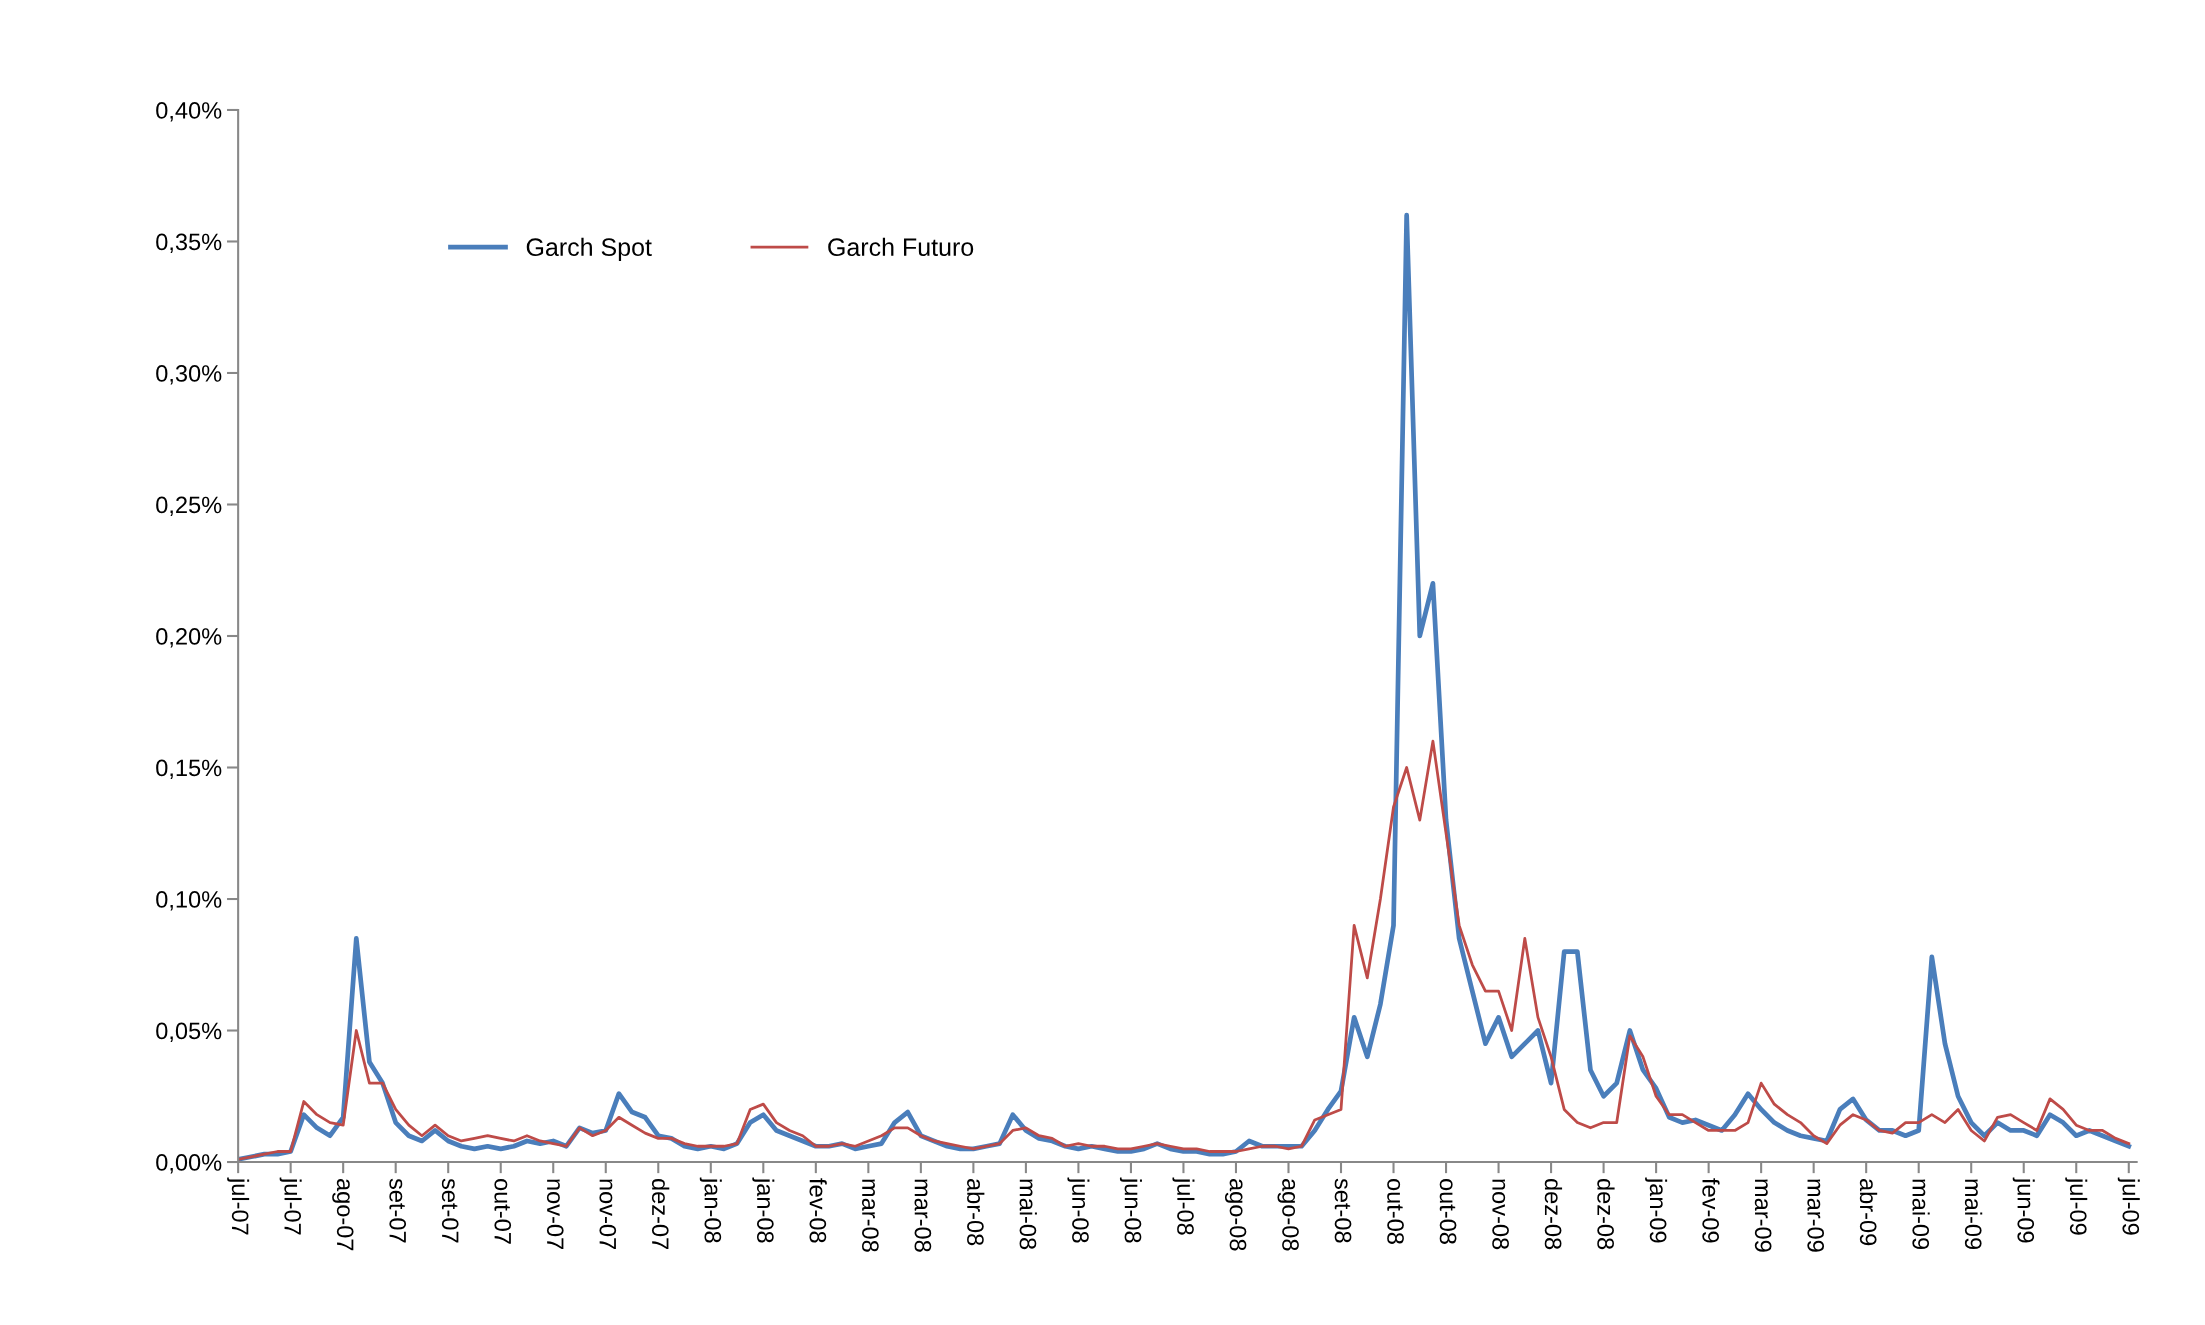 Image resolution: width=2205 pixels, height=1325 pixels. Describe the element at coordinates (976, 1212) in the screenshot. I see `x-tick-label: abr-08` at that location.